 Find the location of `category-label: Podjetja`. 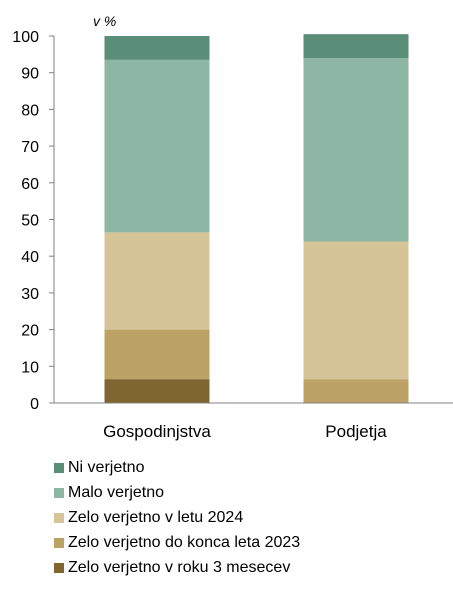

category-label: Podjetja is located at coordinates (356, 431).